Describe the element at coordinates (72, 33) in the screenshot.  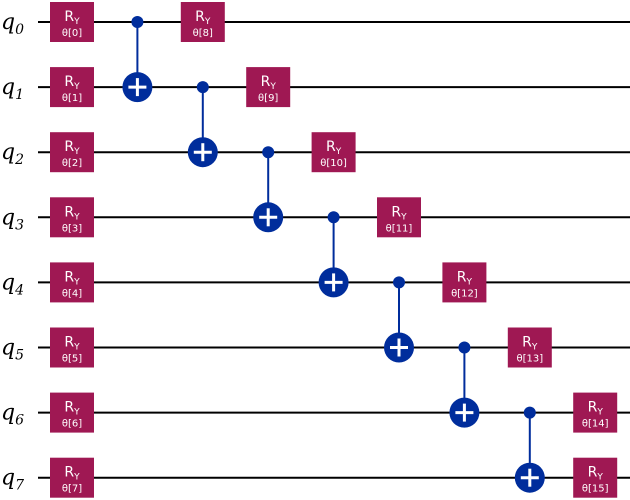
I see `ry-gate-param: θ[0]` at that location.